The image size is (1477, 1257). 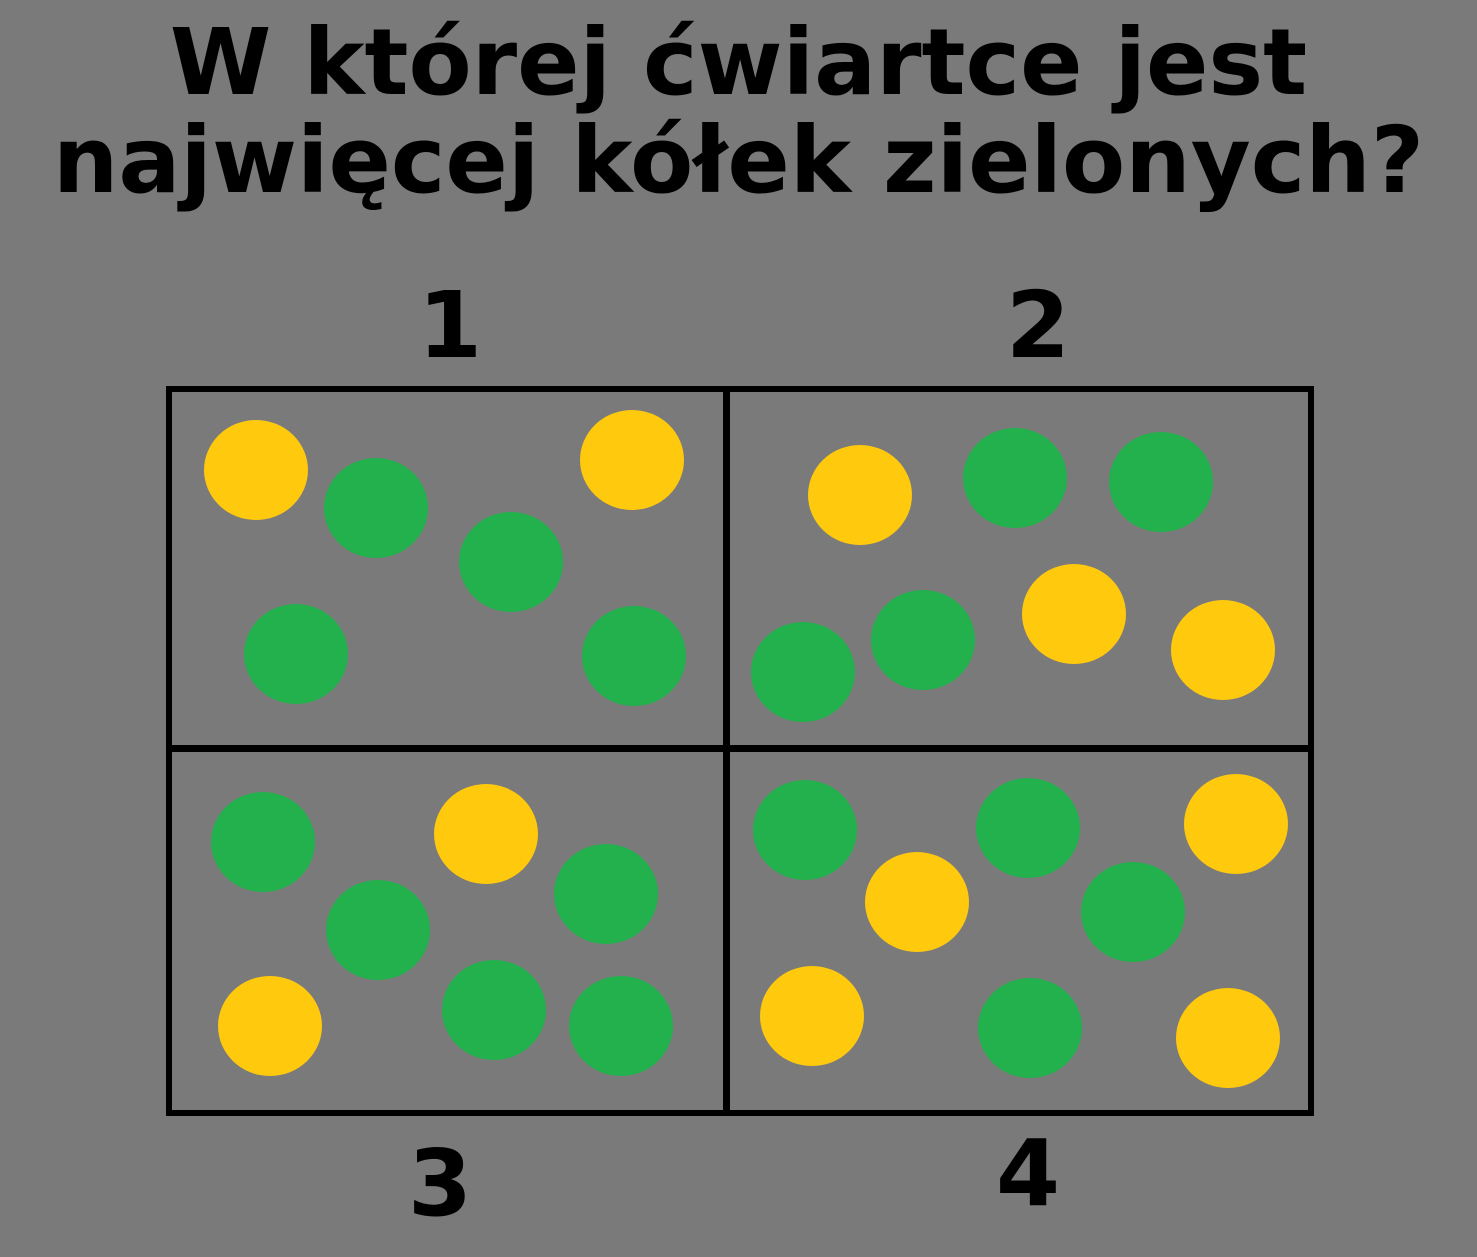 I want to click on quadrant-label-3: 3, so click(x=439, y=1183).